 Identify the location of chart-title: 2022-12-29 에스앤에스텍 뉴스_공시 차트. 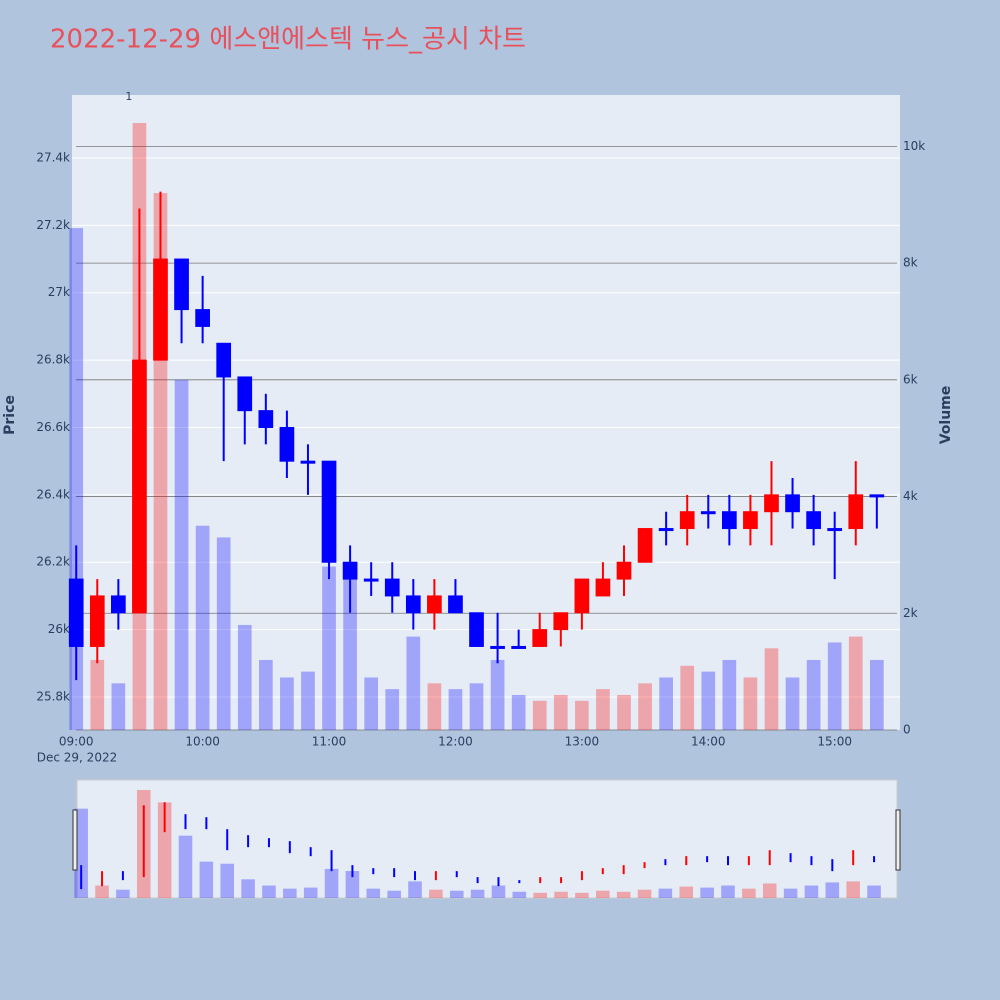
(288, 40).